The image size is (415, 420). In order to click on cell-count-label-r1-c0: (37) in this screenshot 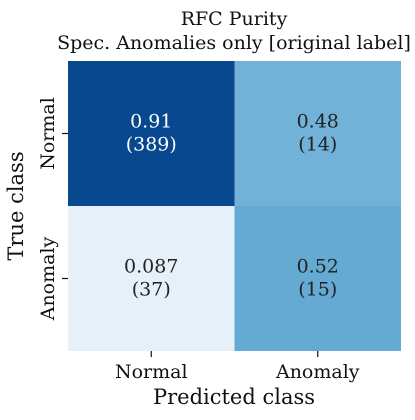, I will do `click(151, 290)`.